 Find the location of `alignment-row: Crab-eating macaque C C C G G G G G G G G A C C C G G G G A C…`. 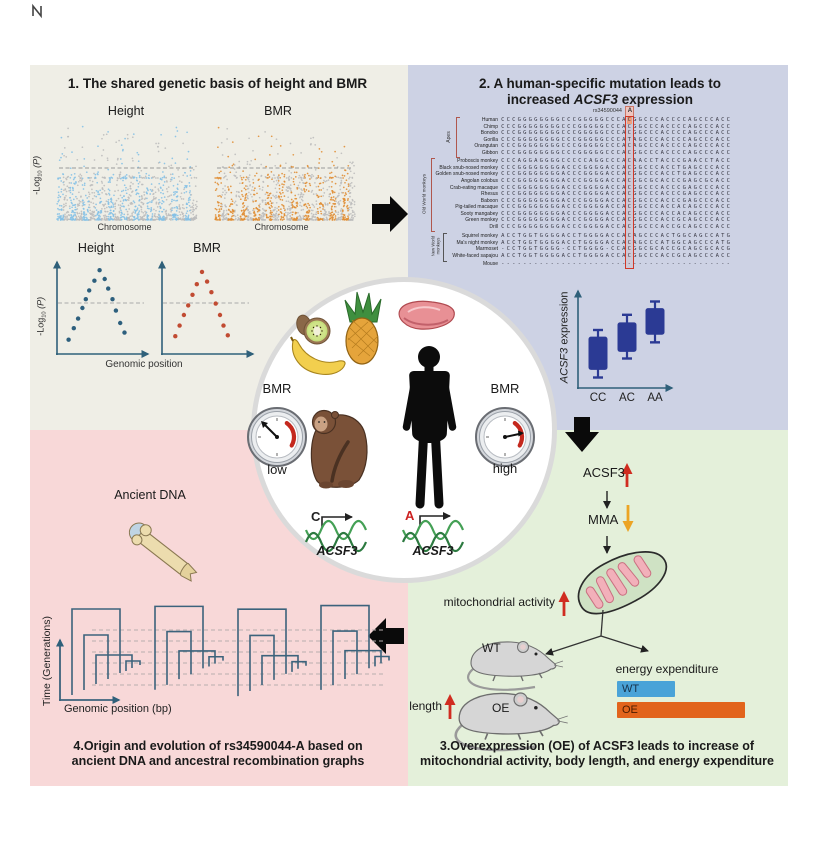

alignment-row: Crab-eating macaque C C C G G G G G G G G A C C C G G G G A C… is located at coordinates (571, 188).